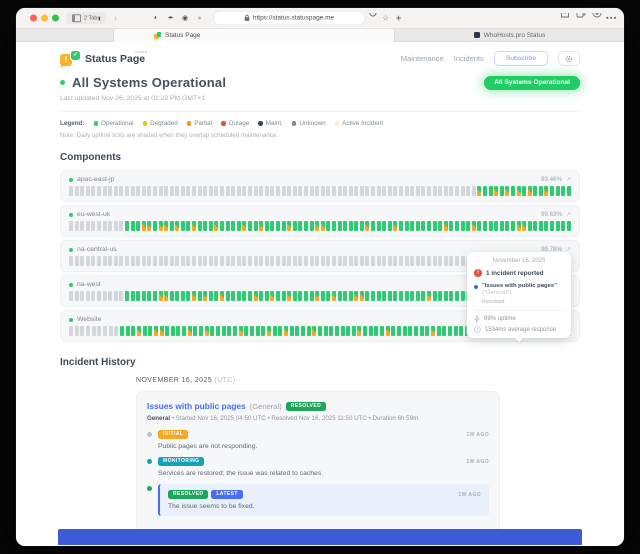  Describe the element at coordinates (565, 18) in the screenshot. I see `share-icon` at that location.